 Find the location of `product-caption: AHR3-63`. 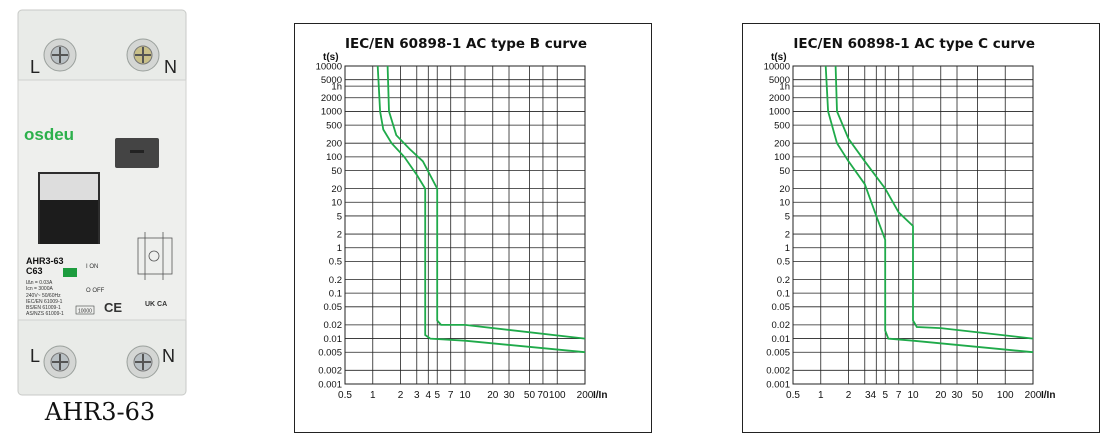

product-caption: AHR3-63 is located at coordinates (100, 412).